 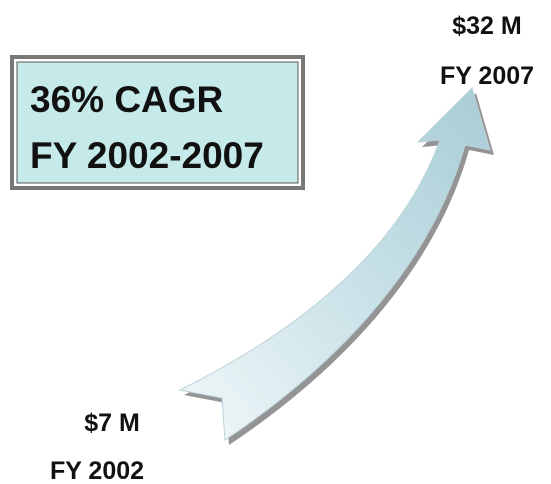 What do you see at coordinates (486, 26) in the screenshot?
I see `end-amount: $32 M` at bounding box center [486, 26].